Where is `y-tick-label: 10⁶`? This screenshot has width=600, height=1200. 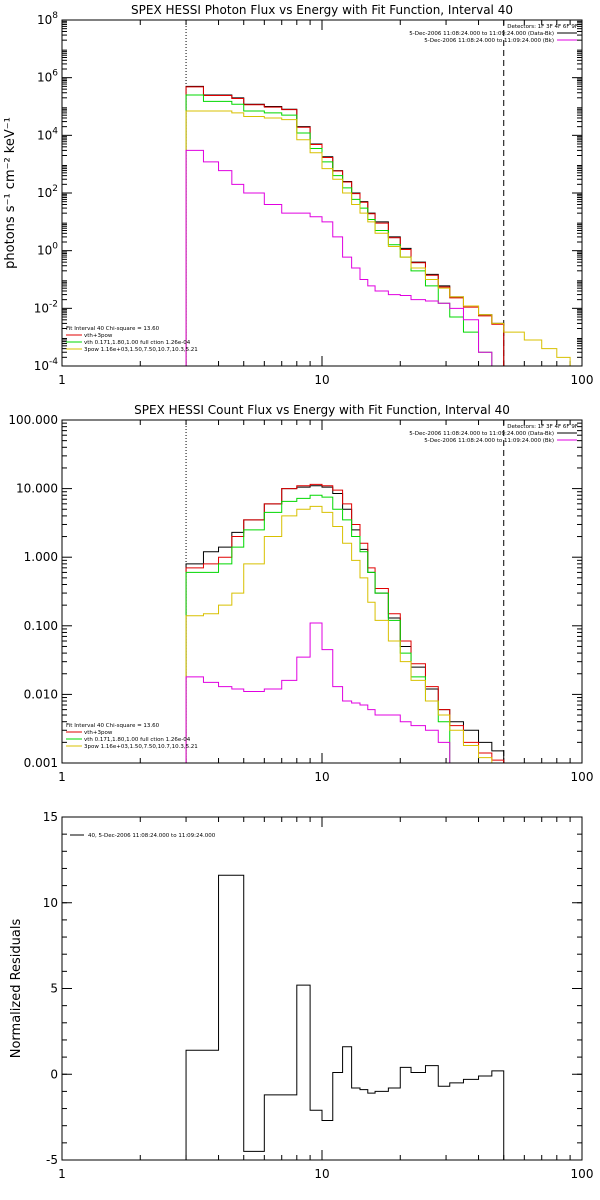 y-tick-label: 10⁶ is located at coordinates (47, 77).